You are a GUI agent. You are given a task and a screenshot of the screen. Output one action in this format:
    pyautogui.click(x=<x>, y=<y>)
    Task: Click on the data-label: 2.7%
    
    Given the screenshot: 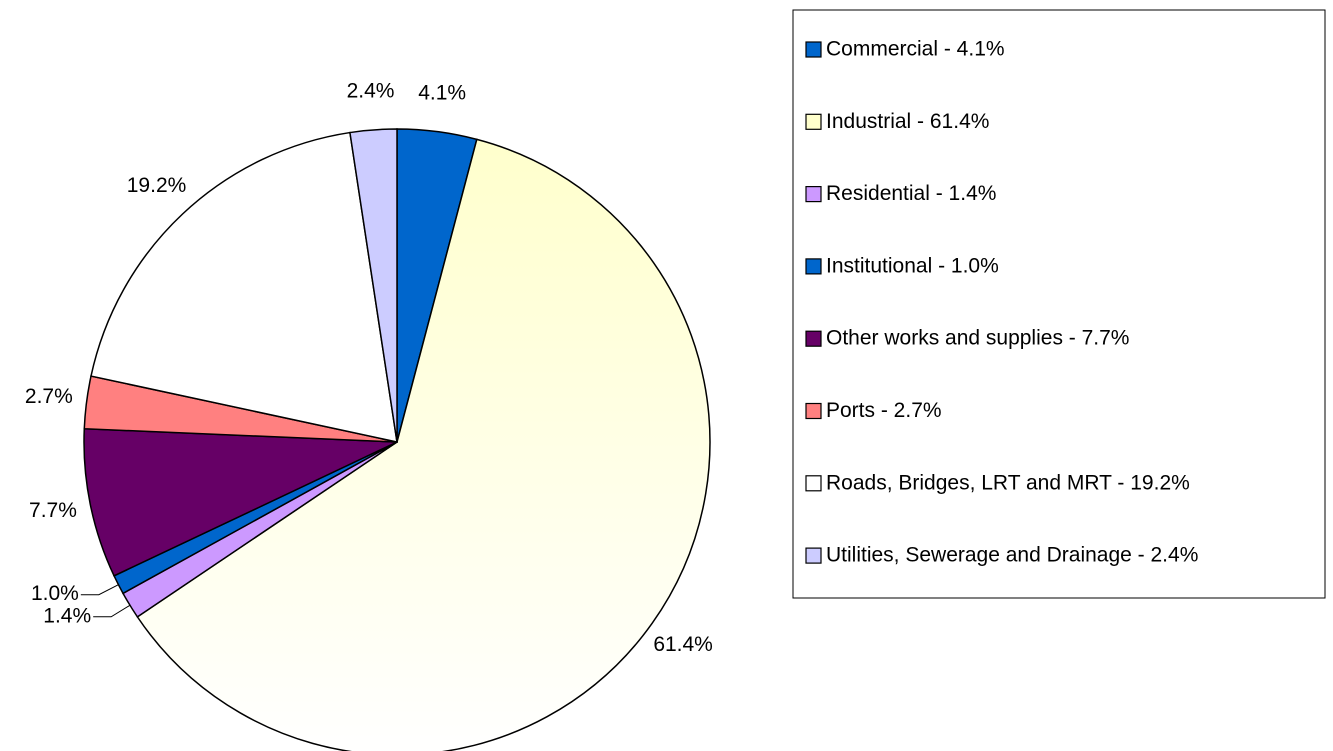 What is the action you would take?
    pyautogui.click(x=49, y=396)
    